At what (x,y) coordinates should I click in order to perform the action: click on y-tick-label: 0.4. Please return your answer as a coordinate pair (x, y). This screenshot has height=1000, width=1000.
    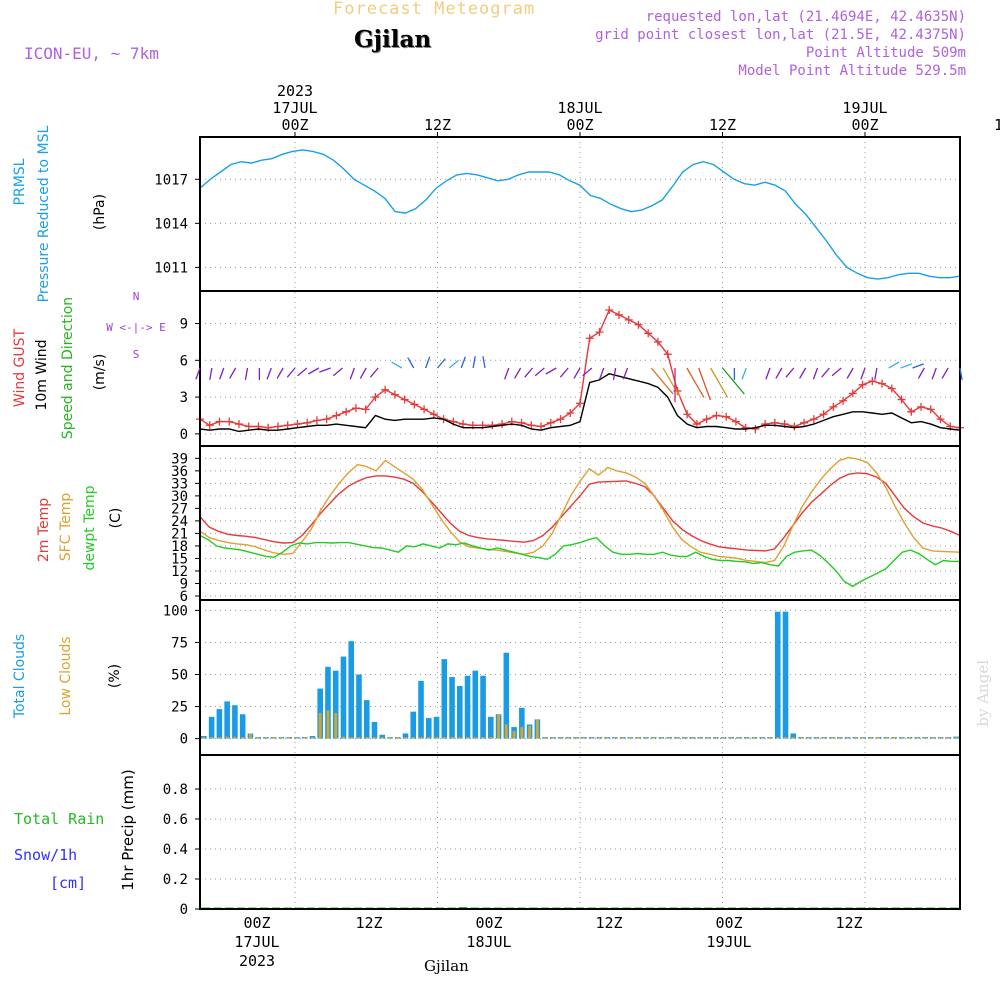
    Looking at the image, I should click on (175, 850).